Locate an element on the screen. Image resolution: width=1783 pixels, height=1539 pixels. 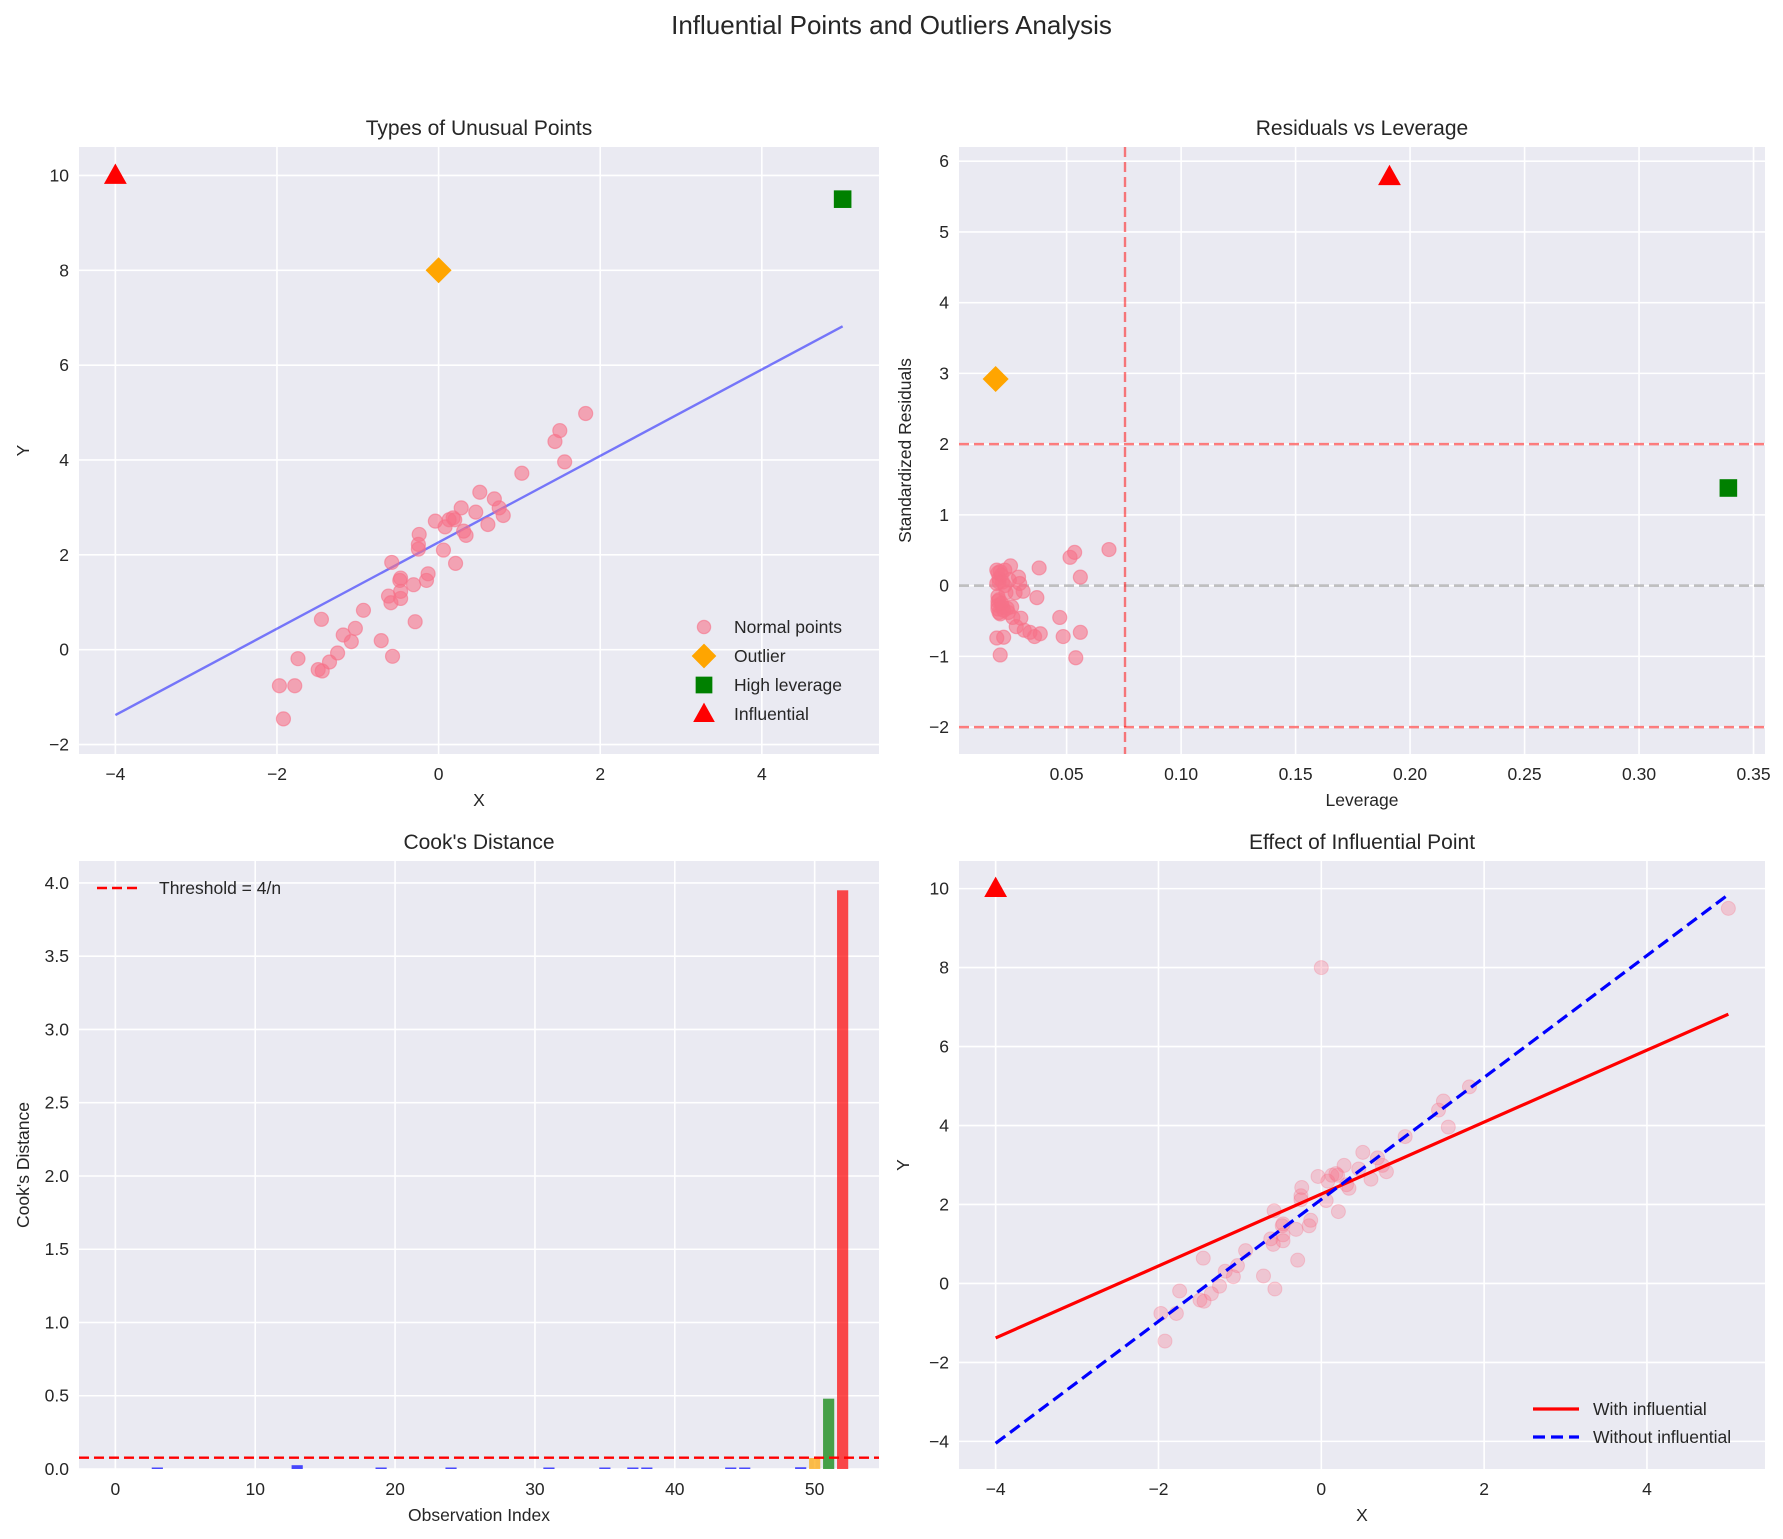
y-tick-label: 1.0 is located at coordinates (57, 1322).